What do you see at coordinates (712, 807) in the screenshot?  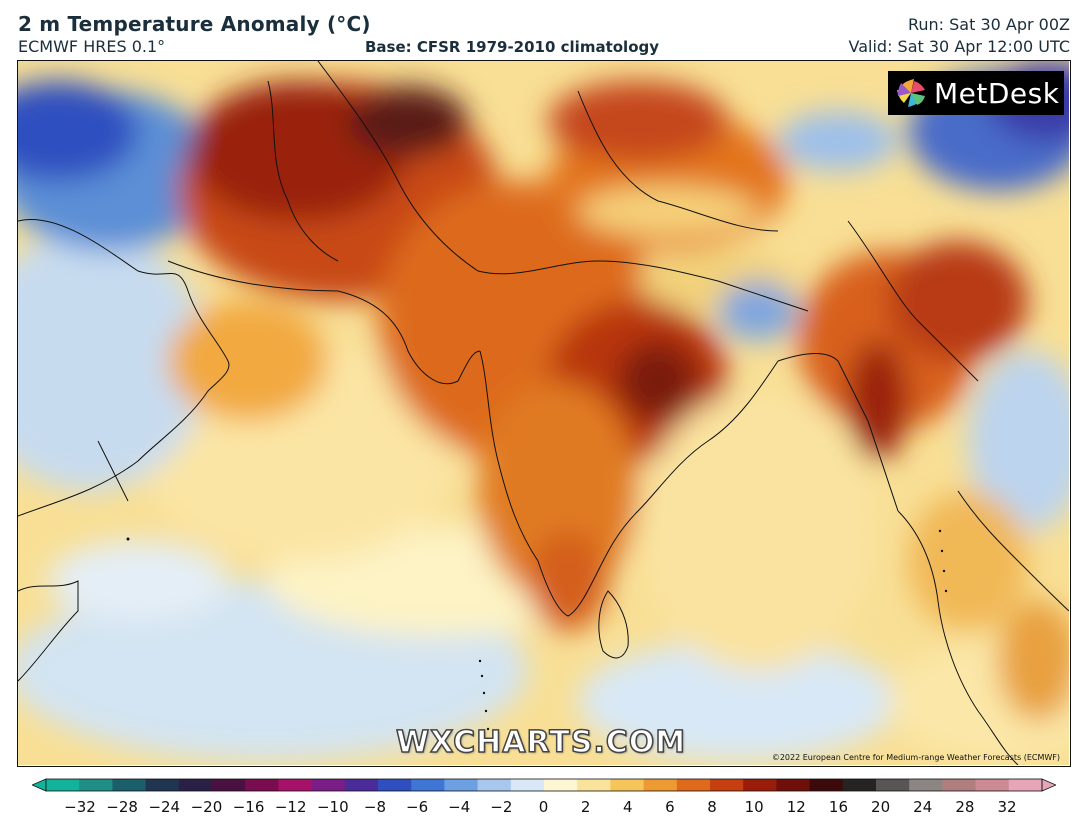 I see `colorbar-tick-label: 8` at bounding box center [712, 807].